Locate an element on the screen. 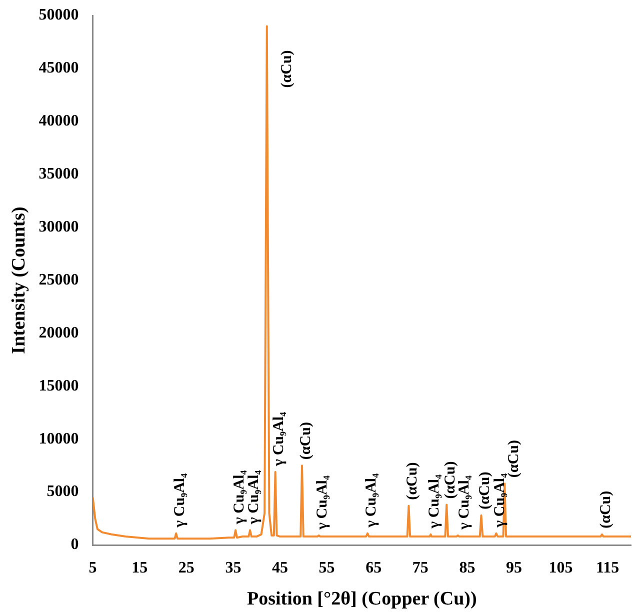 The height and width of the screenshot is (615, 633). x-axis-title: Position [°2θ] (Copper (Cu)) is located at coordinates (361, 599).